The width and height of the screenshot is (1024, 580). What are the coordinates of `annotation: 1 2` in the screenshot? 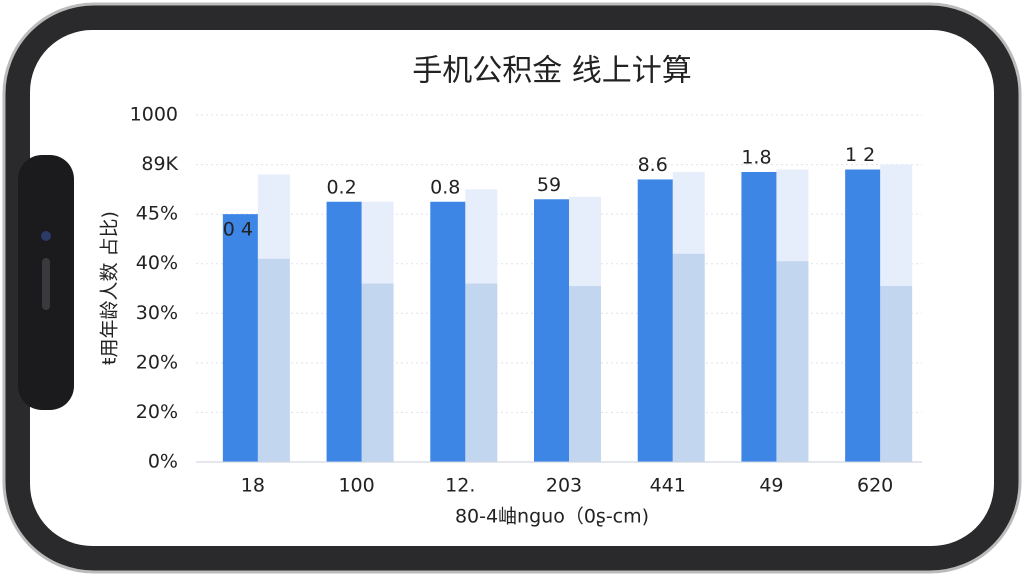 It's located at (860, 155).